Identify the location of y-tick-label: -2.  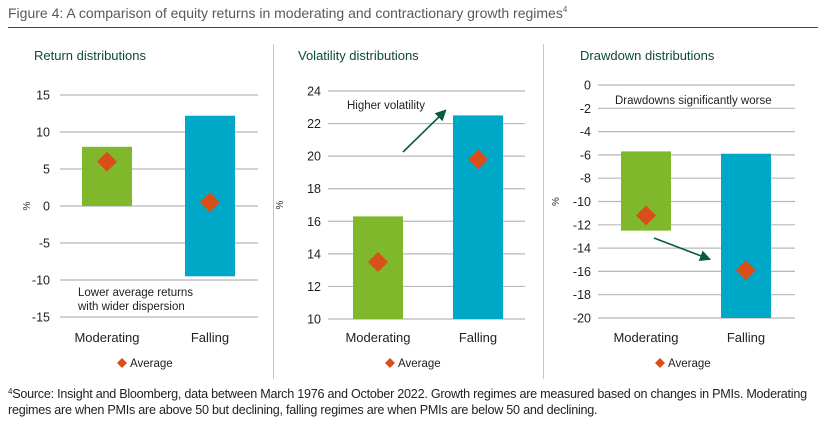
(585, 109).